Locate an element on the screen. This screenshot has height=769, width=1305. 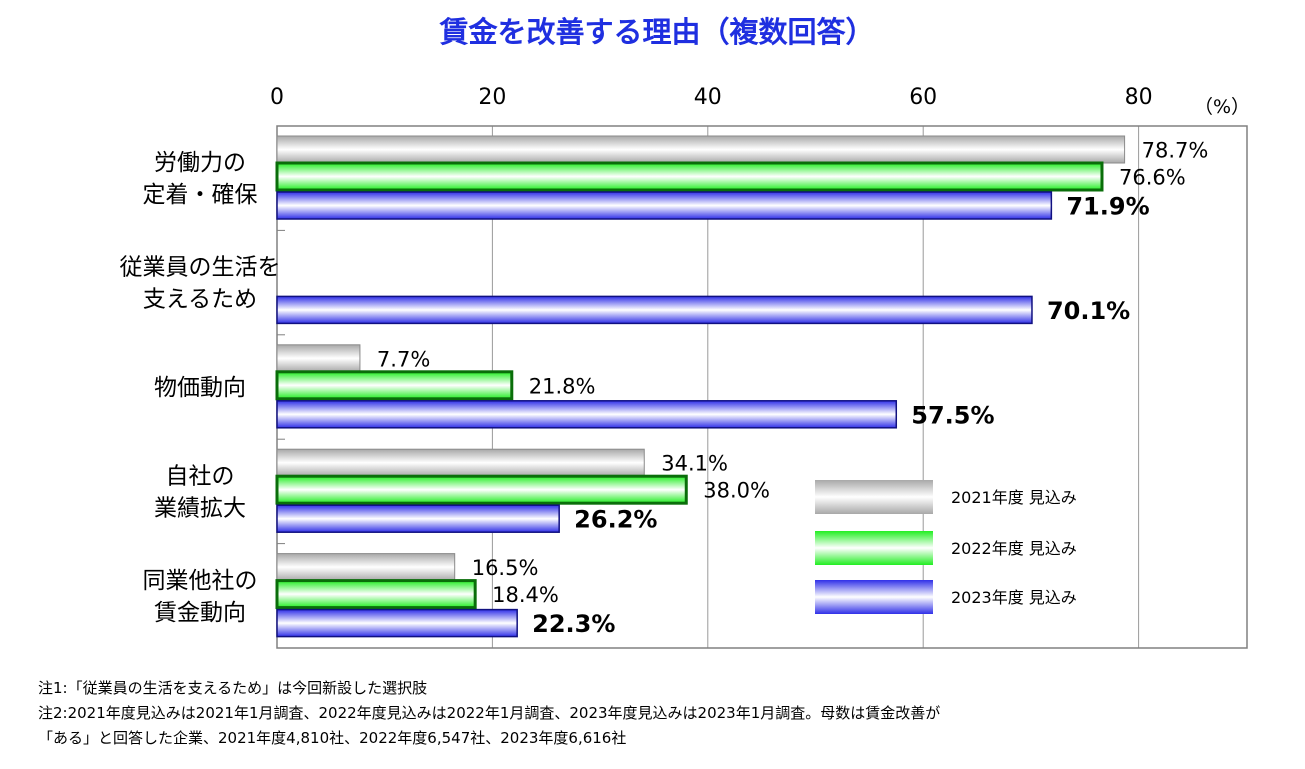
data-label: 57.5% is located at coordinates (952, 415).